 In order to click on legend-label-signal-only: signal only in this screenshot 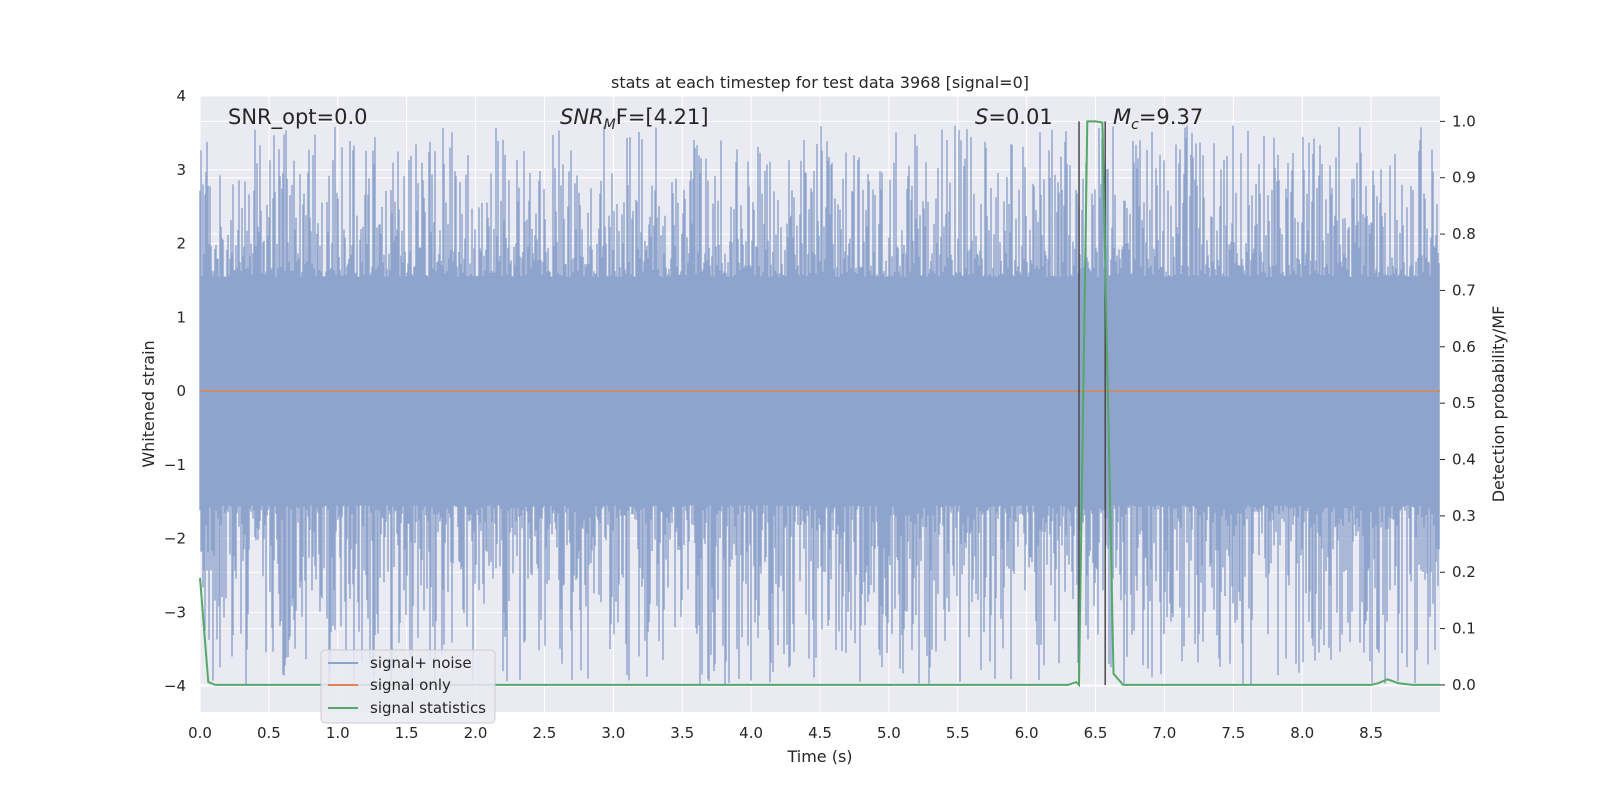, I will do `click(410, 685)`.